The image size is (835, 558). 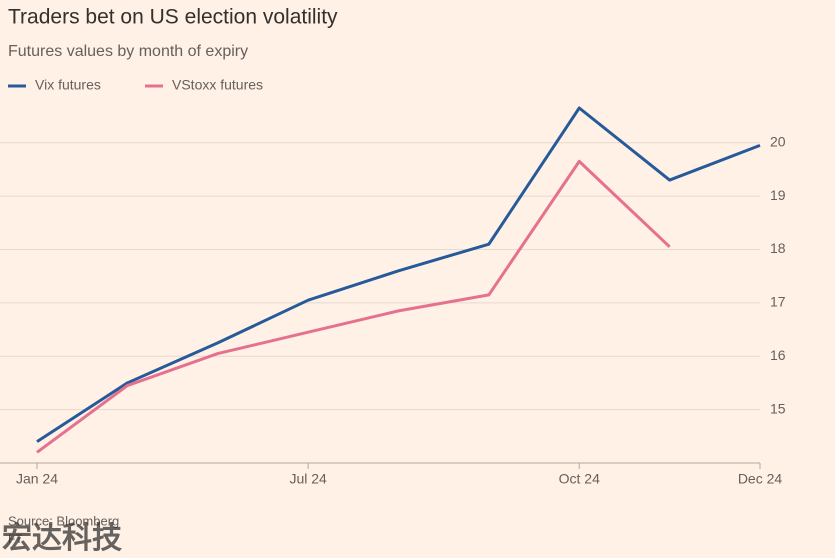 I want to click on x-tick-label: Dec 24, so click(x=760, y=479).